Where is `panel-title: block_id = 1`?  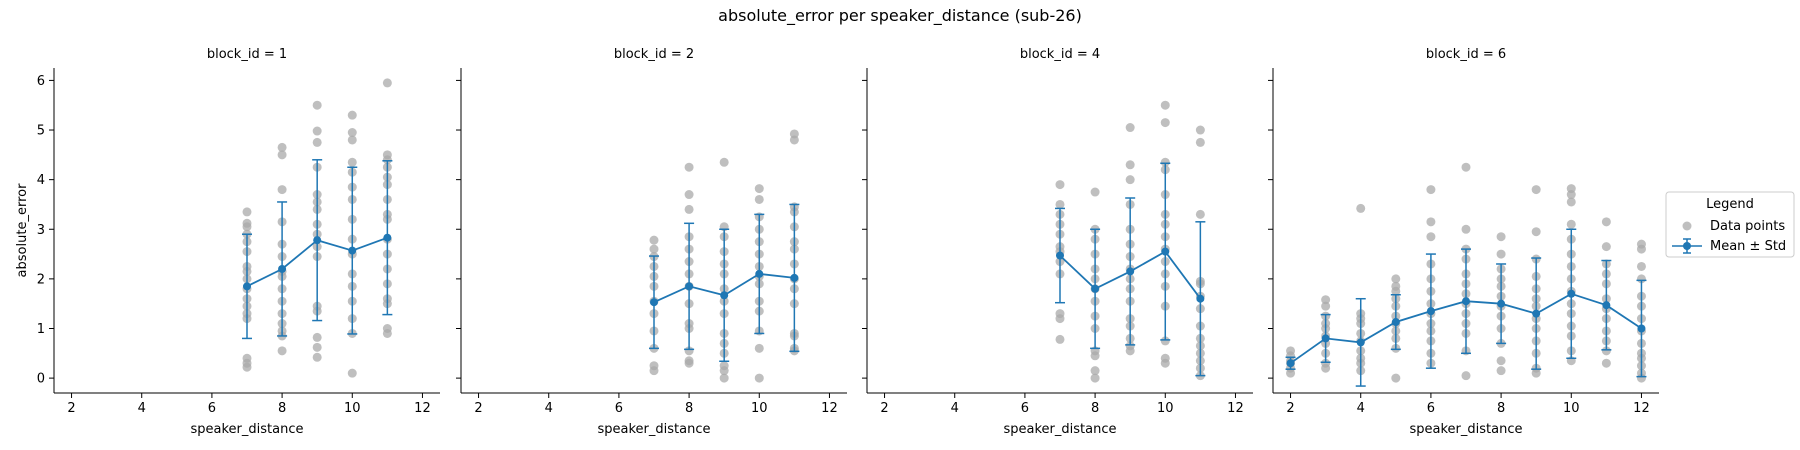 panel-title: block_id = 1 is located at coordinates (247, 54).